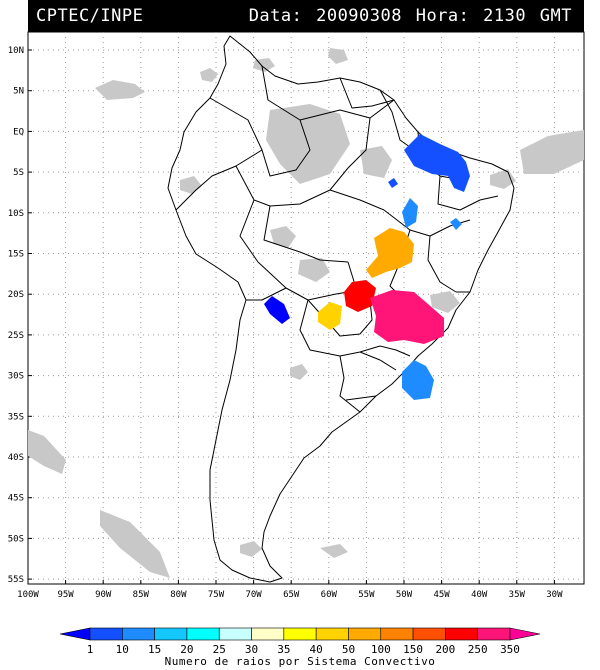 This screenshot has height=670, width=600. I want to click on system-sao-paulo, so click(407, 317).